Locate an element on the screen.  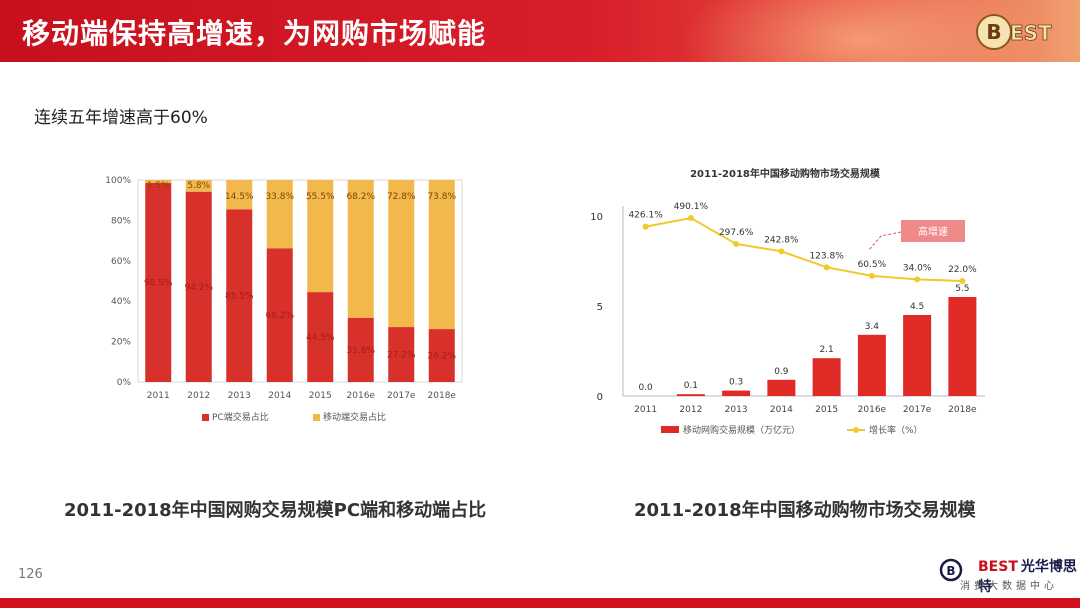
pc-data-label: 31.8% is located at coordinates (360, 351).